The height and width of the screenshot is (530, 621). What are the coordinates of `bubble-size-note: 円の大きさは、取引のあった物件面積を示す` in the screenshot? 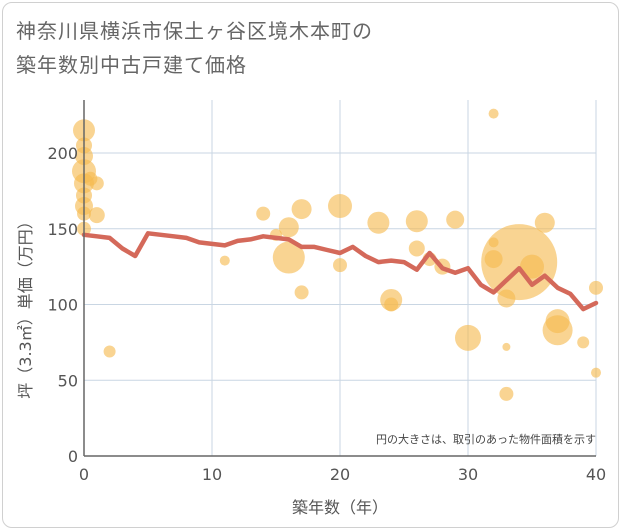 It's located at (486, 439).